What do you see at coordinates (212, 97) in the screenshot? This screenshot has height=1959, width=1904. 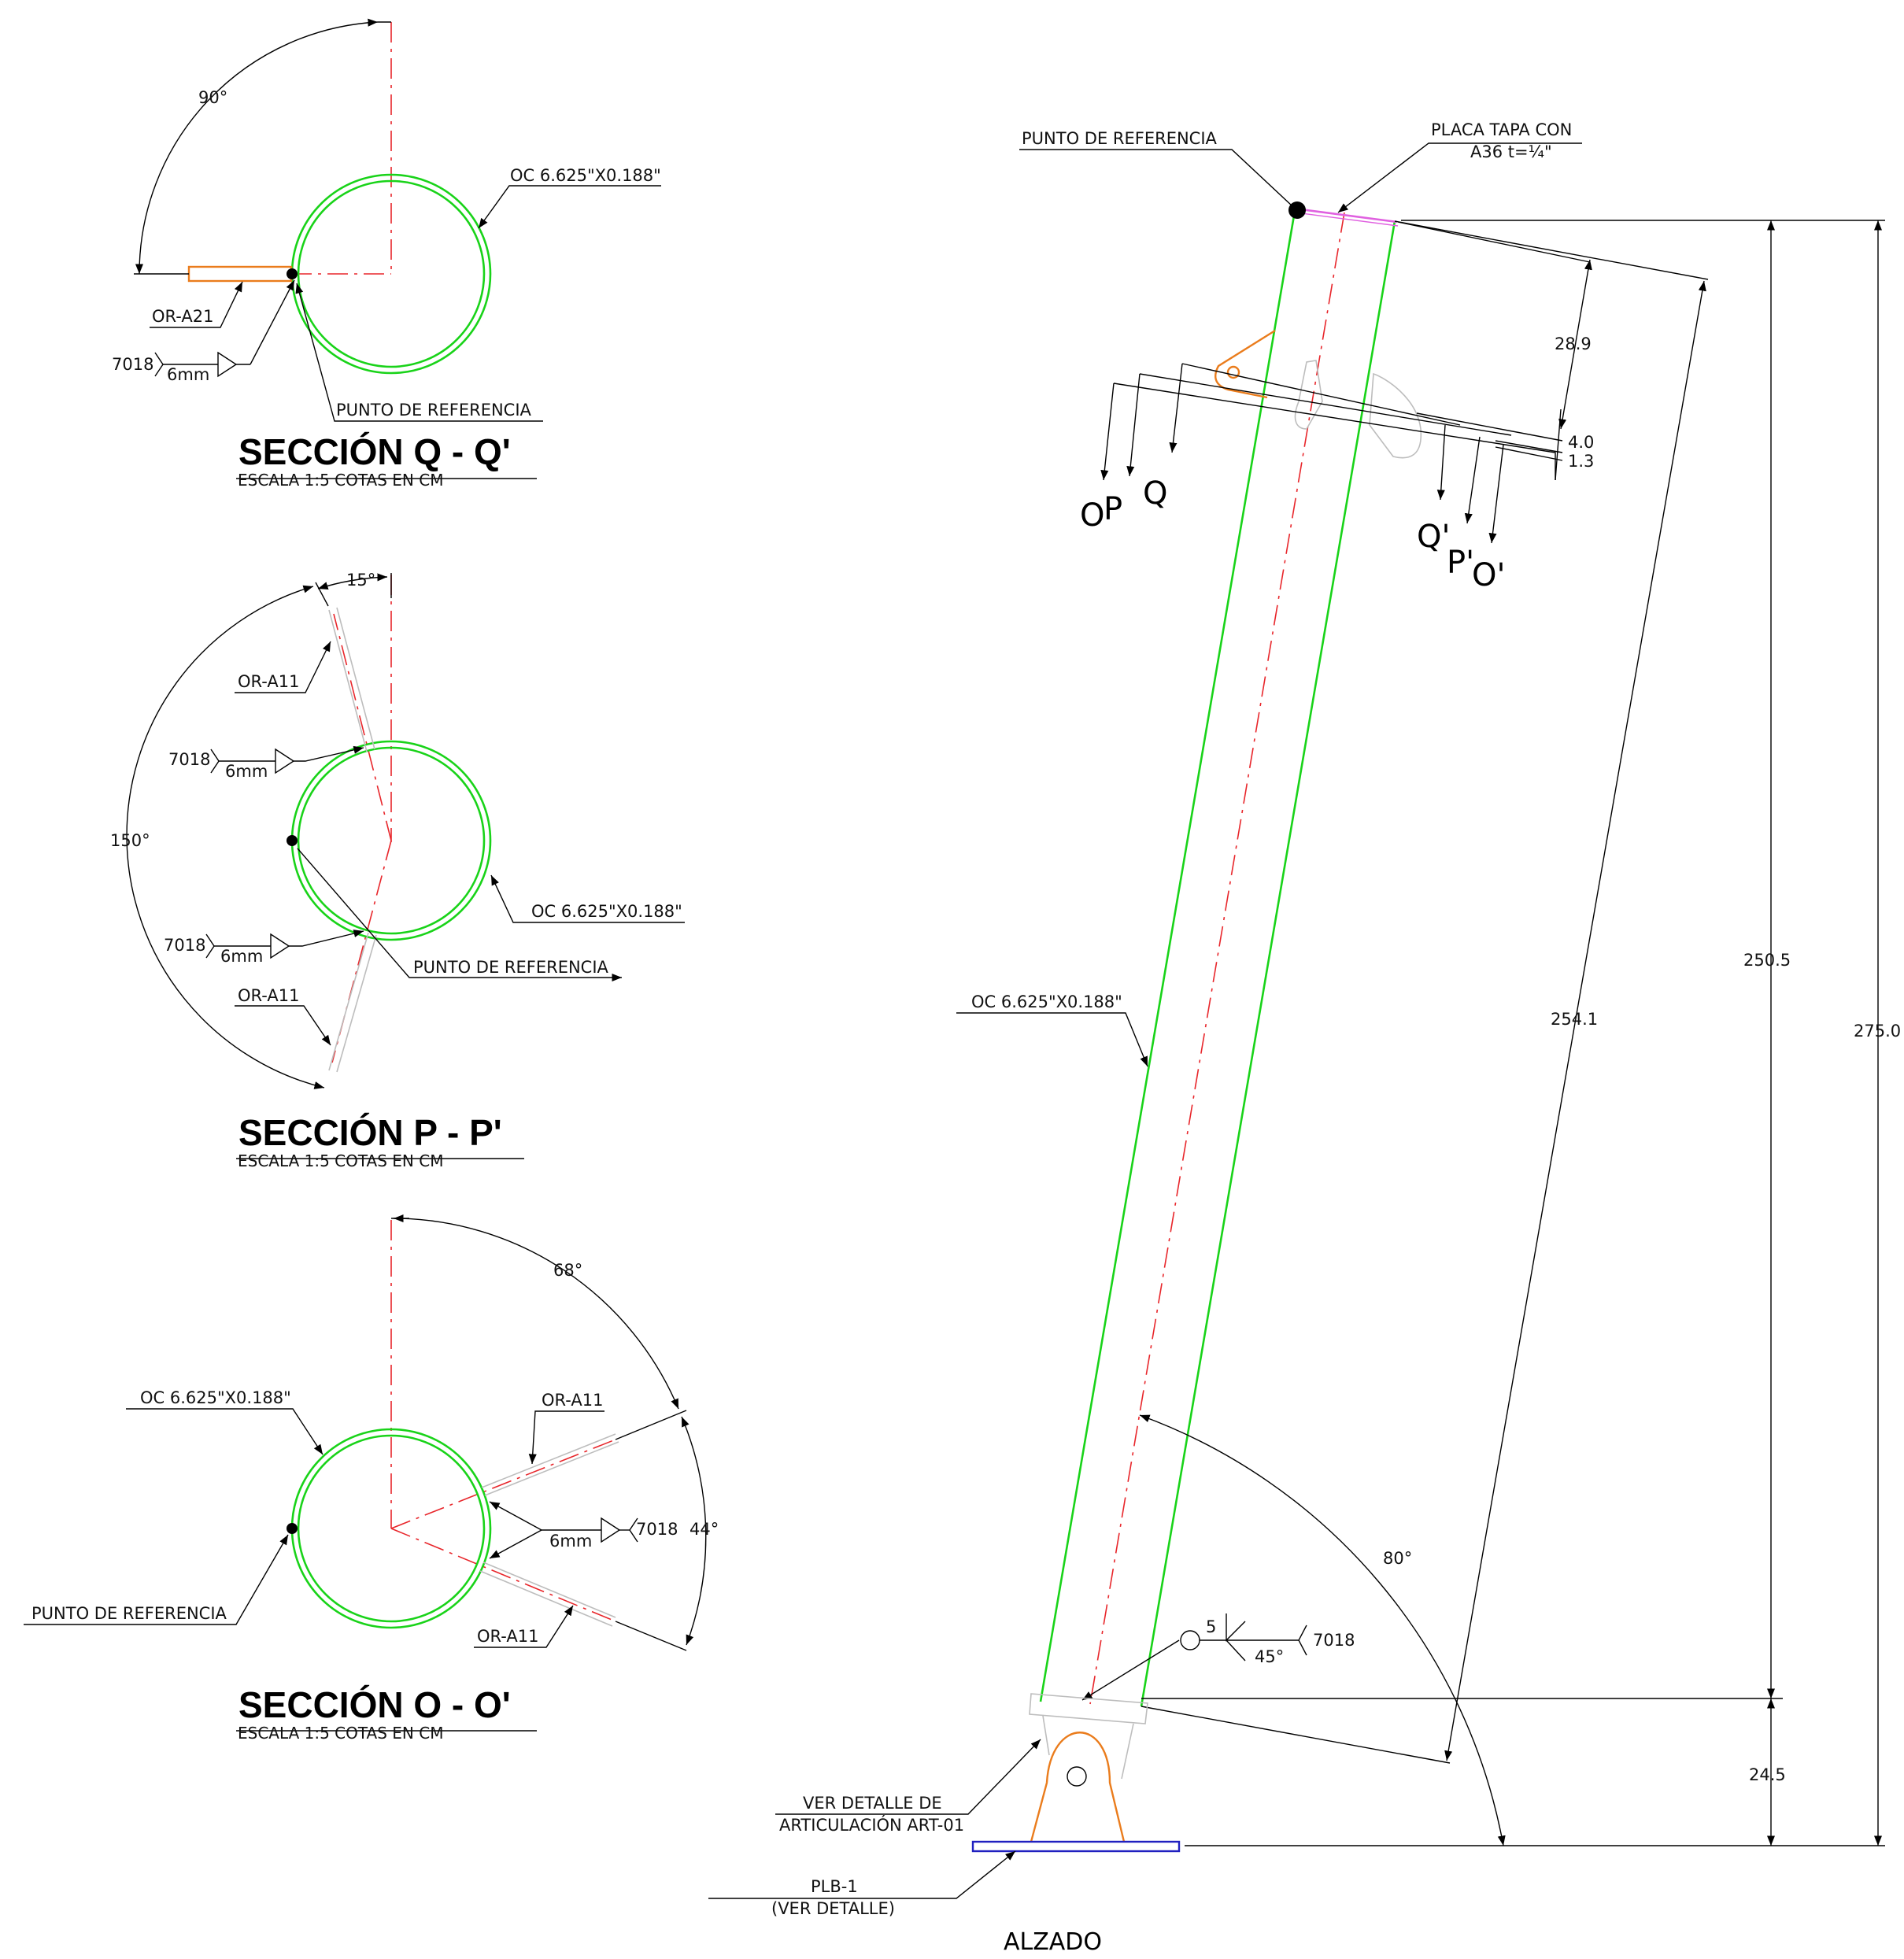 I see `section-q-angle-label: 90°` at bounding box center [212, 97].